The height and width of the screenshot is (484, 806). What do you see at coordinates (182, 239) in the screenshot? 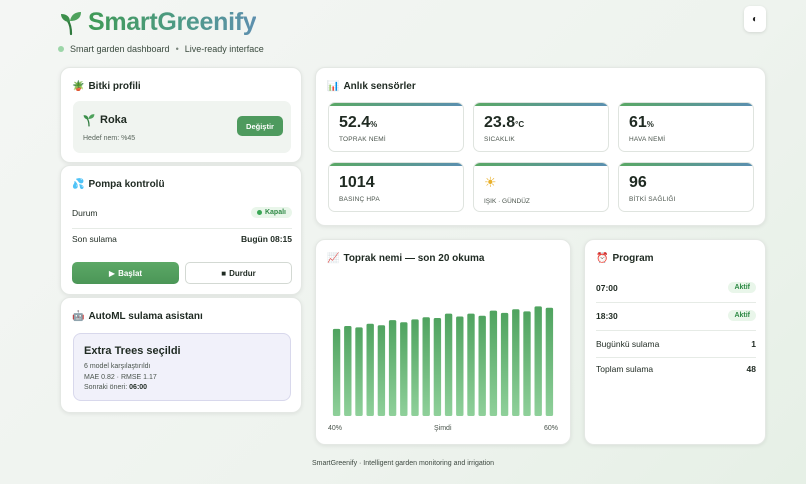
I see `last-watering-row: Son sulama Bugün 08:15` at bounding box center [182, 239].